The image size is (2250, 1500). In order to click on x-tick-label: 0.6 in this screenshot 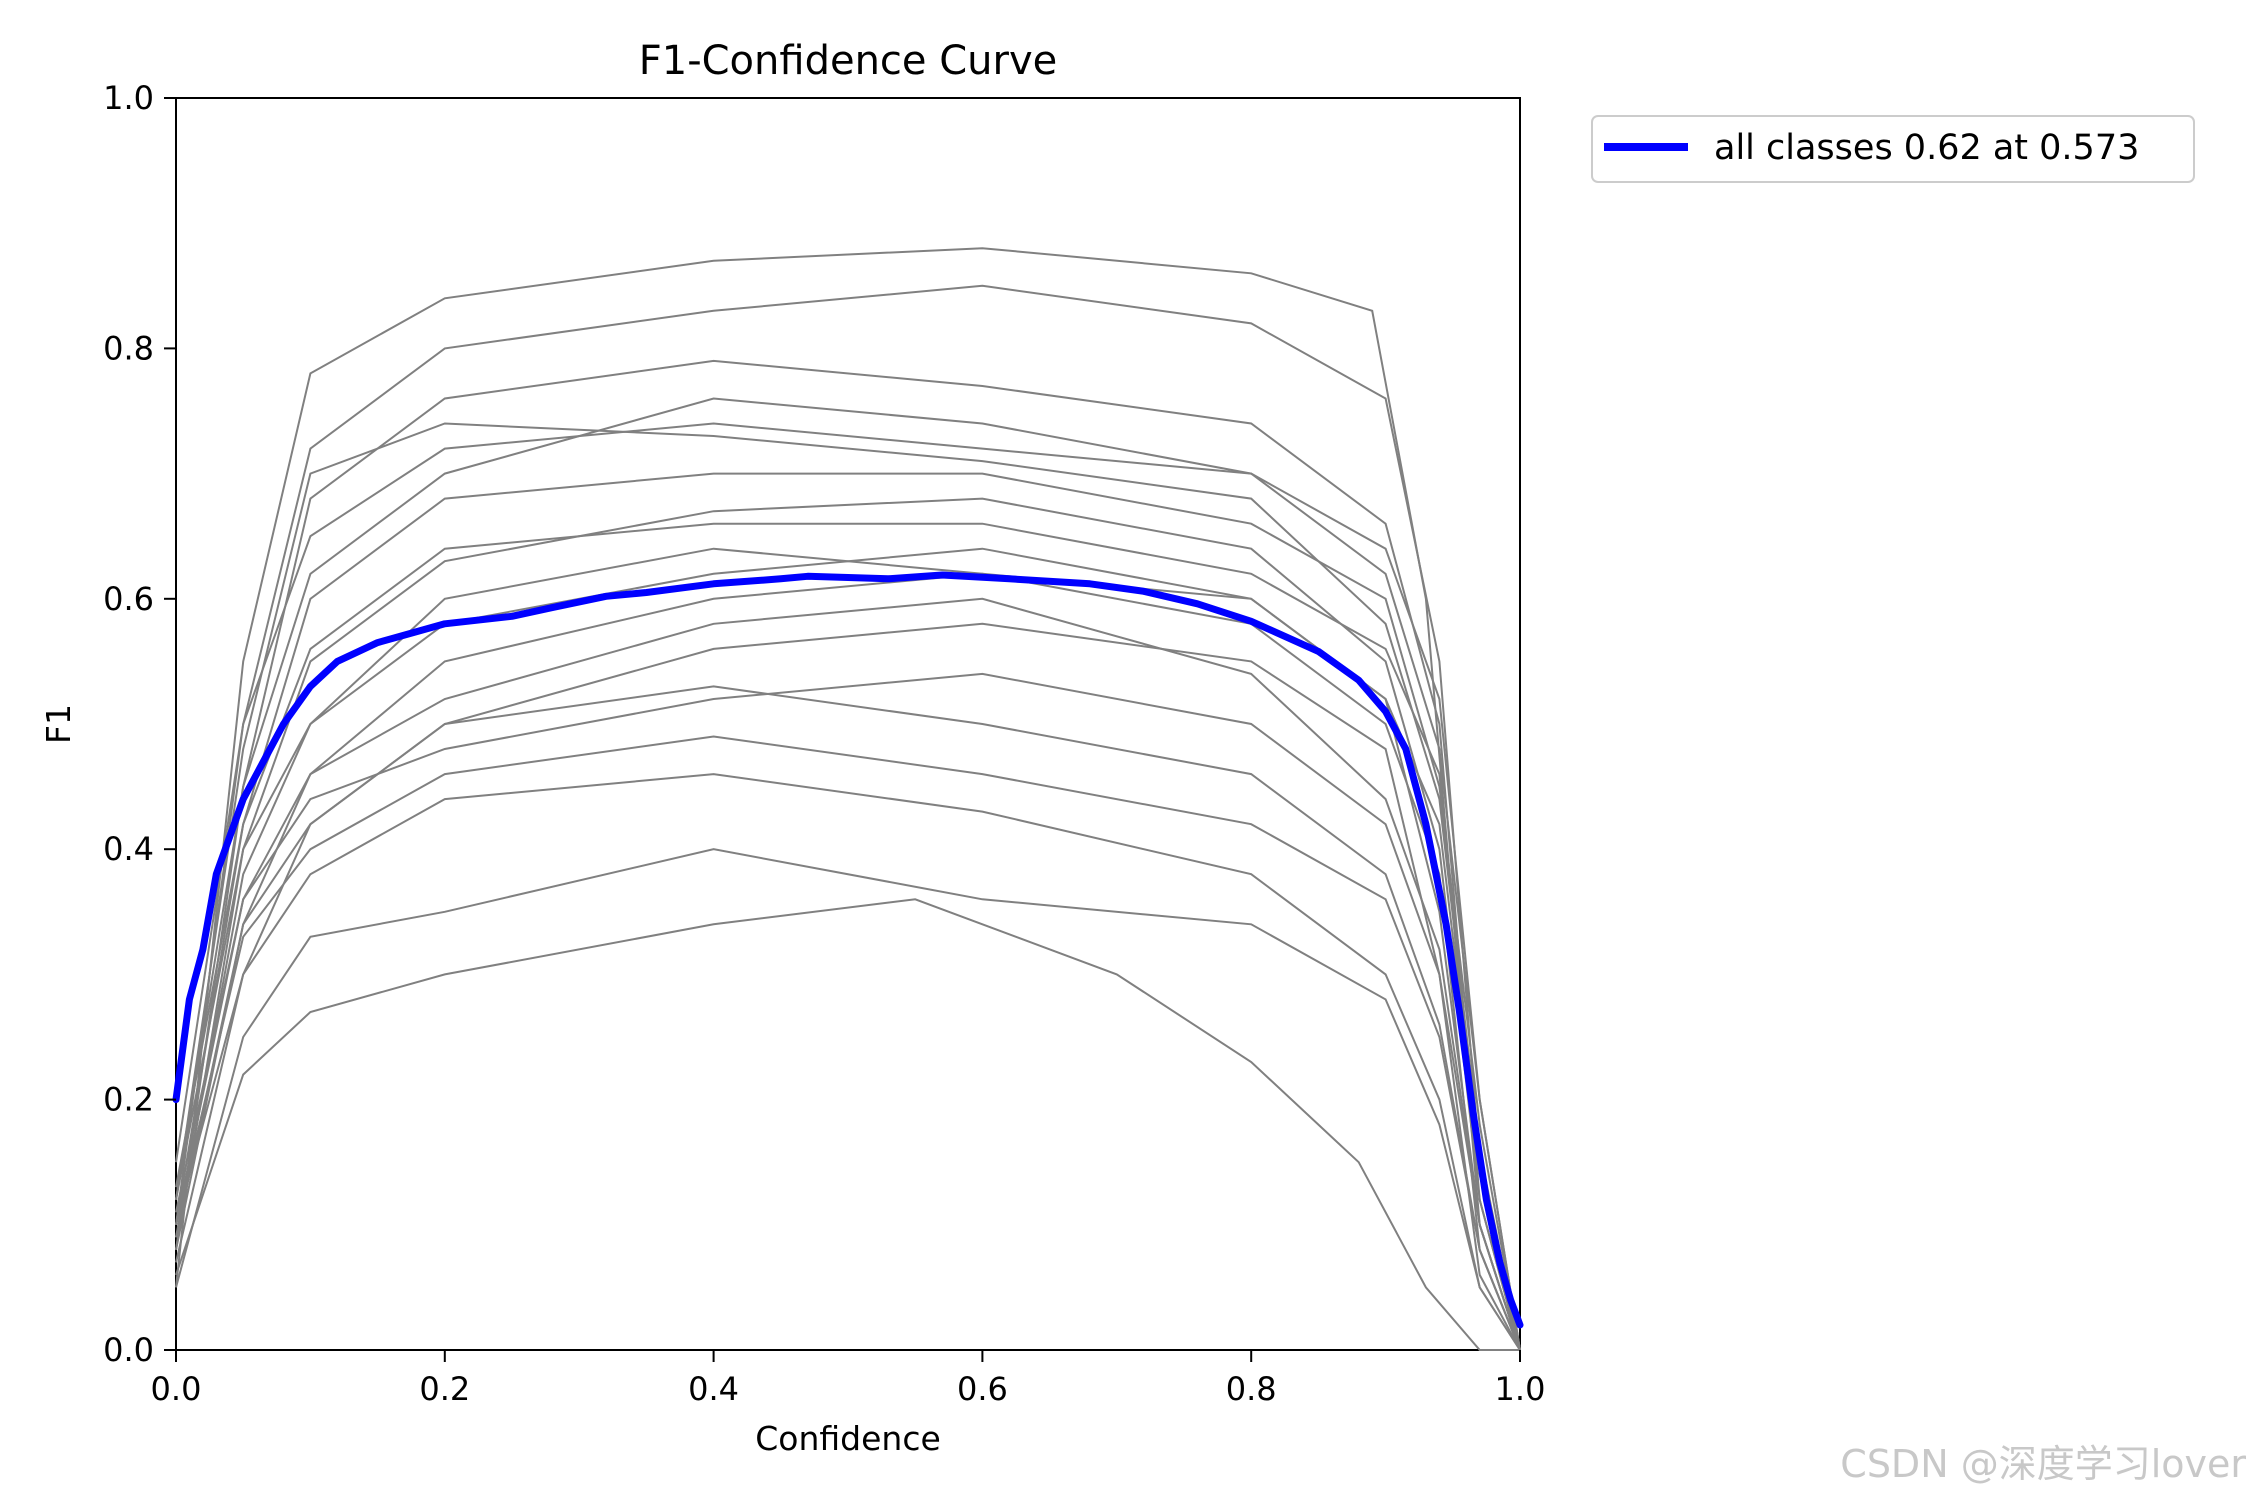, I will do `click(982, 1389)`.